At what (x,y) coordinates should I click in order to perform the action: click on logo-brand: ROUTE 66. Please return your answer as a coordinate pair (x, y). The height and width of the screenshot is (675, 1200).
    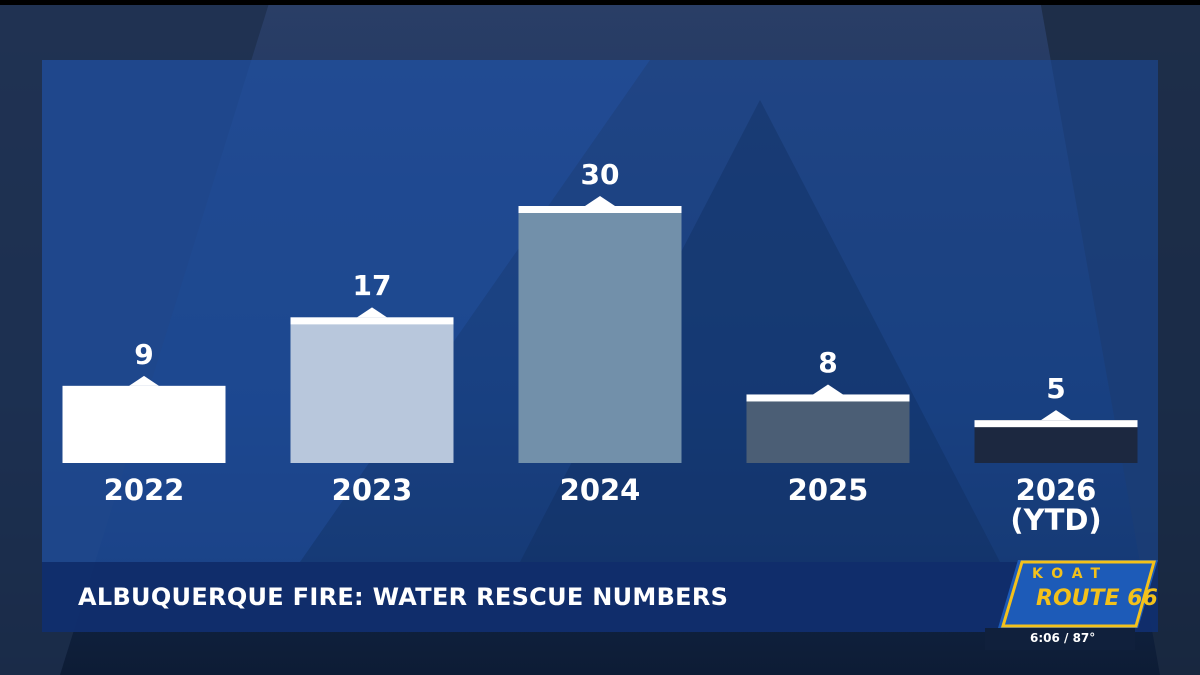
    Looking at the image, I should click on (1097, 598).